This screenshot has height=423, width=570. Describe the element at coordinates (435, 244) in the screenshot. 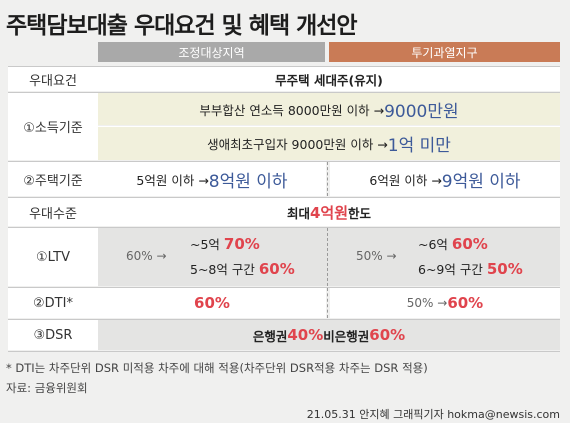

I see `ltv-right-line1-text: ~6억` at that location.